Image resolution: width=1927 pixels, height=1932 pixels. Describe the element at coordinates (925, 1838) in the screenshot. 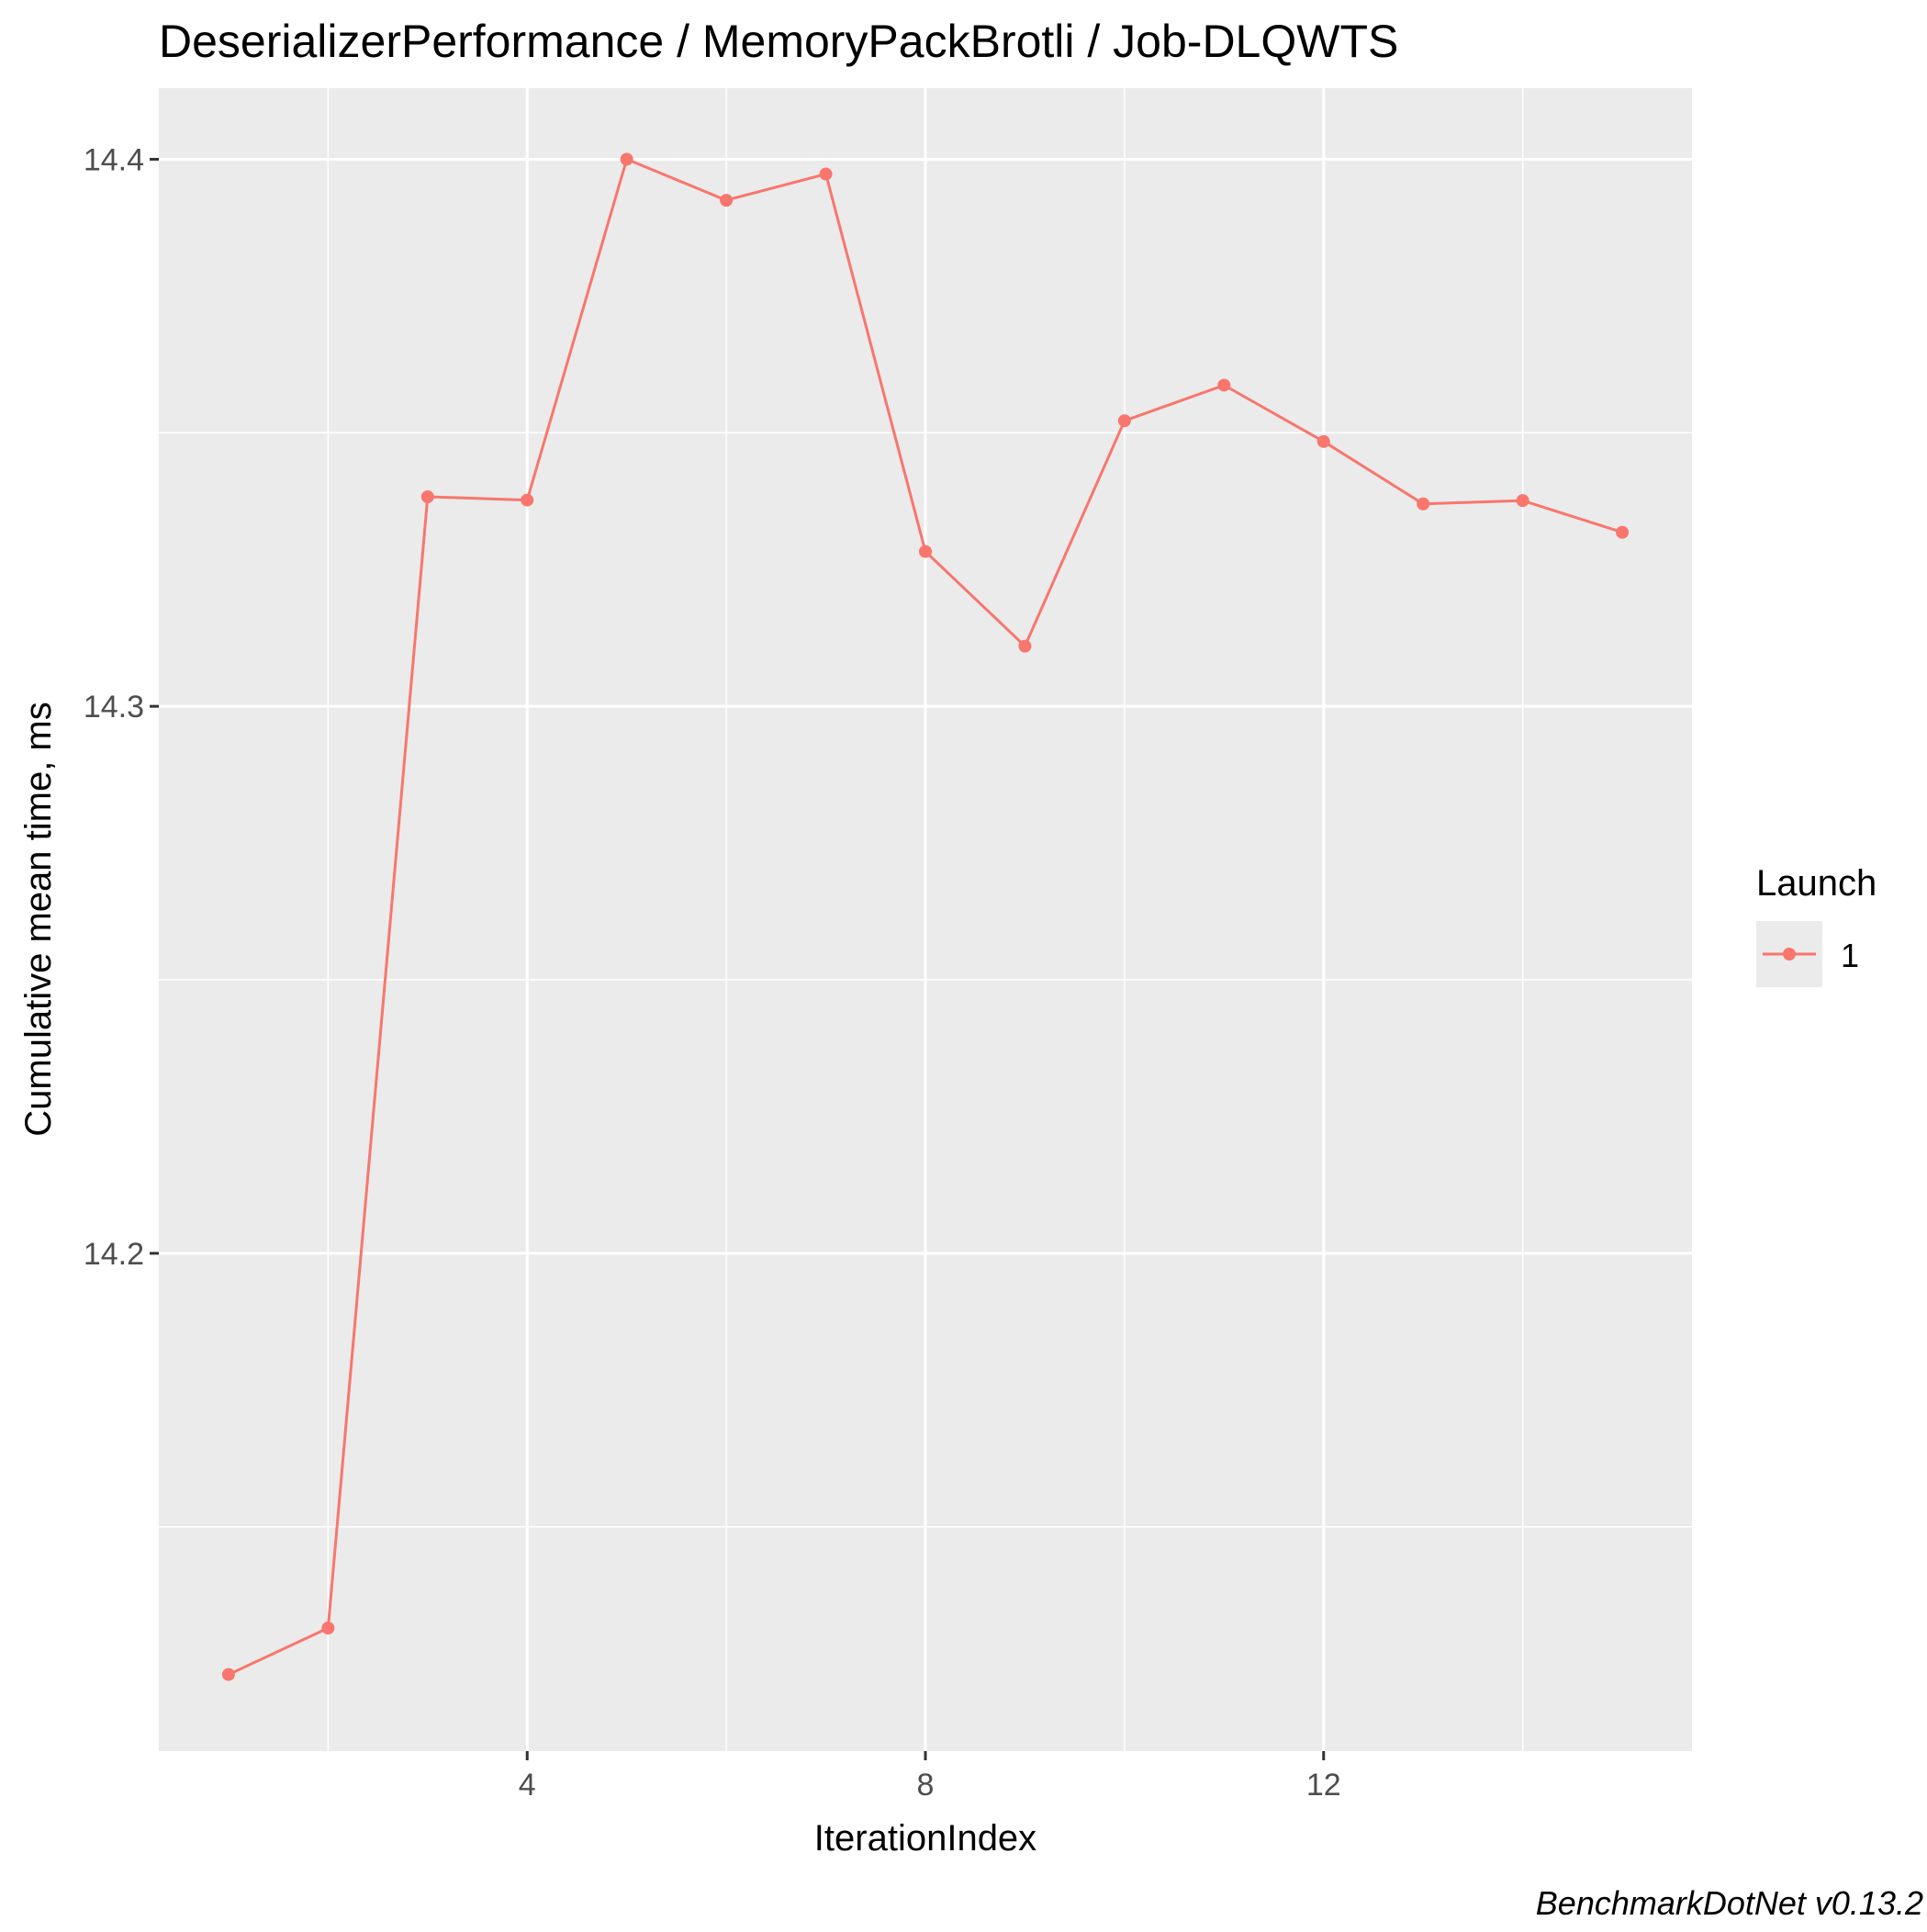

I see `x-axis-label: IterationIndex` at that location.